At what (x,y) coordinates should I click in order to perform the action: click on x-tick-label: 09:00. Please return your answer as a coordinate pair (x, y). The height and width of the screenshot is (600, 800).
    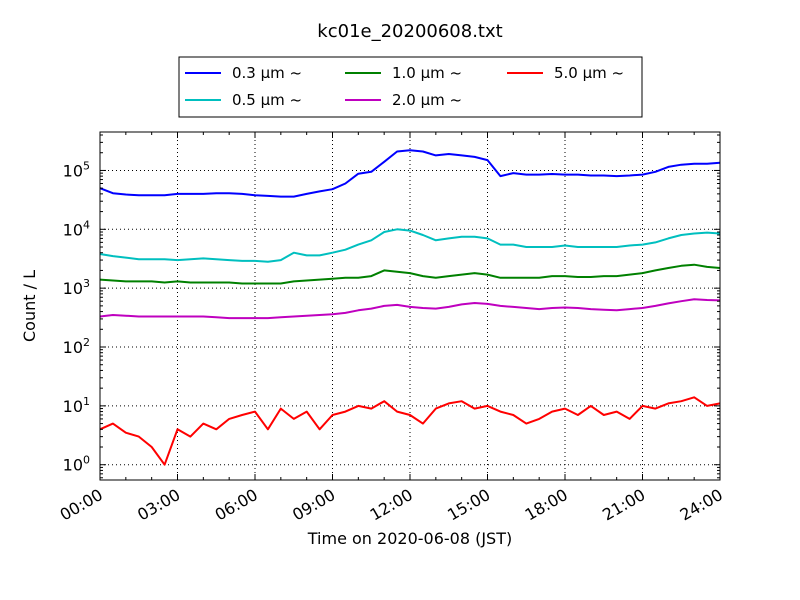
    Looking at the image, I should click on (313, 505).